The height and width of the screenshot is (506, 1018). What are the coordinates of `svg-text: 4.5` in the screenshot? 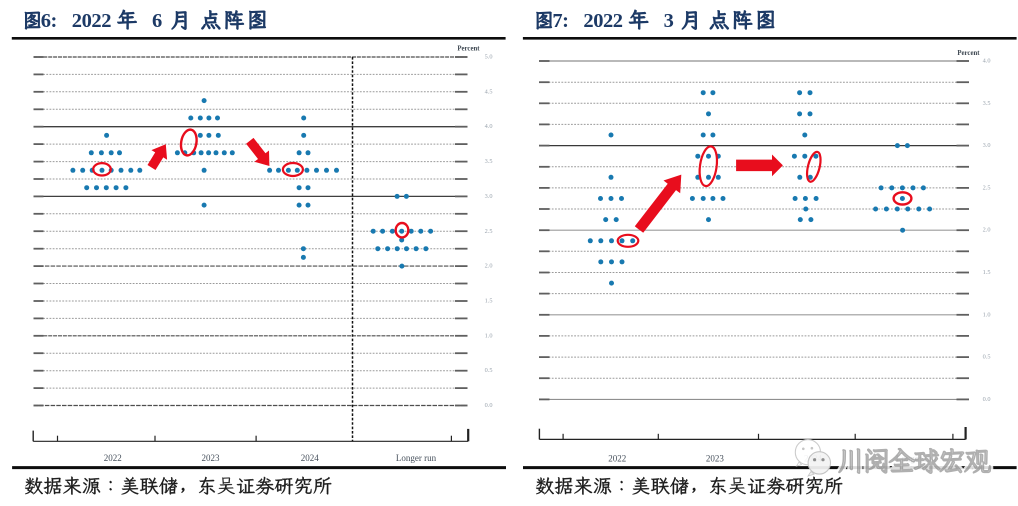 It's located at (489, 91).